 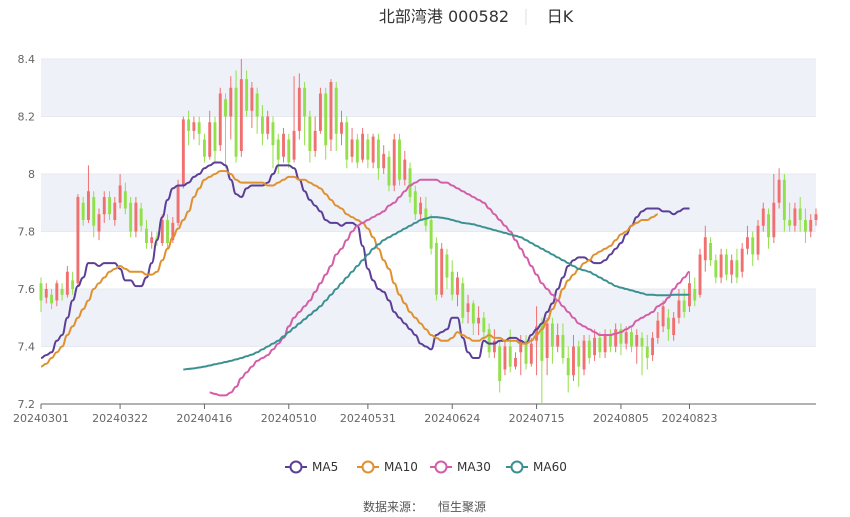 What do you see at coordinates (550, 467) in the screenshot?
I see `legend-label: MA60` at bounding box center [550, 467].